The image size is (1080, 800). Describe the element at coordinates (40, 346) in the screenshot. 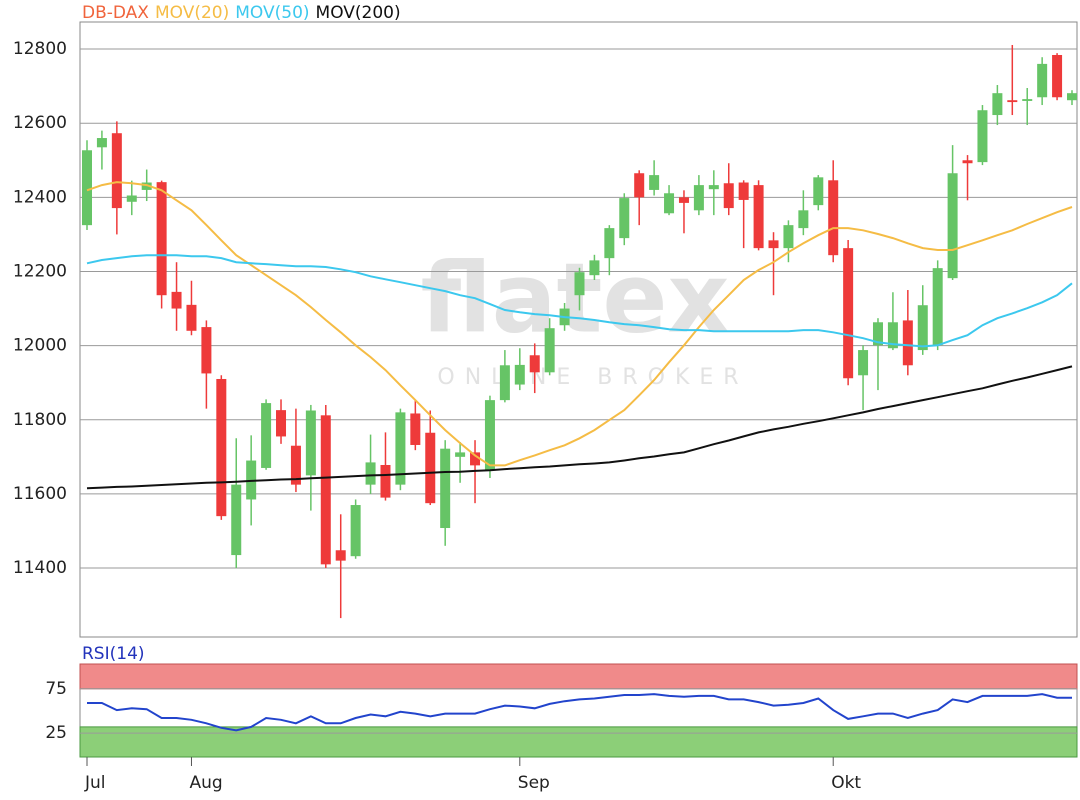

I see `y-tick-label: 12000` at that location.